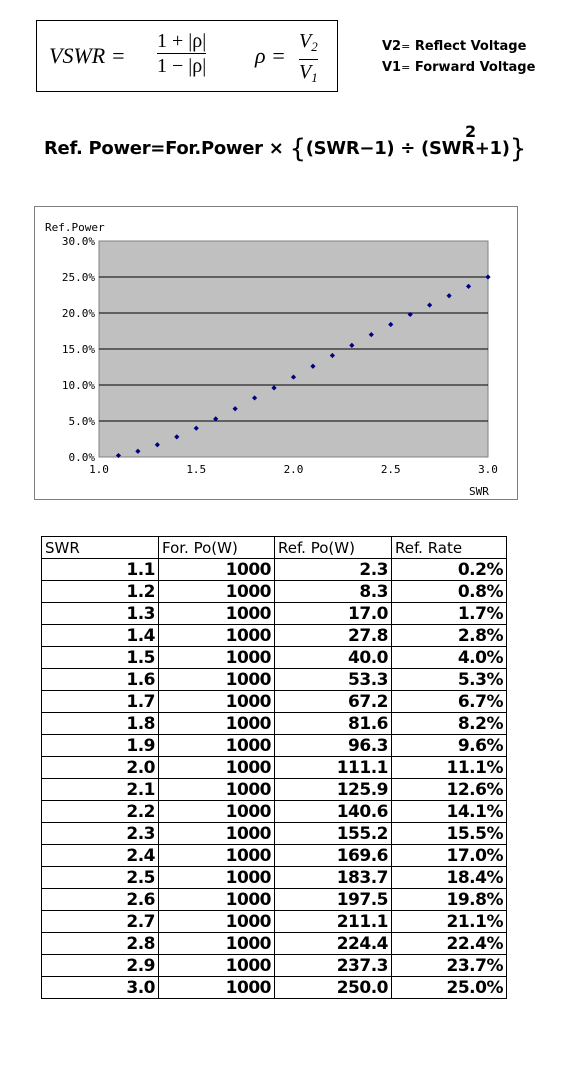  Describe the element at coordinates (333, 811) in the screenshot. I see `cell-ref-po: 140.6` at that location.